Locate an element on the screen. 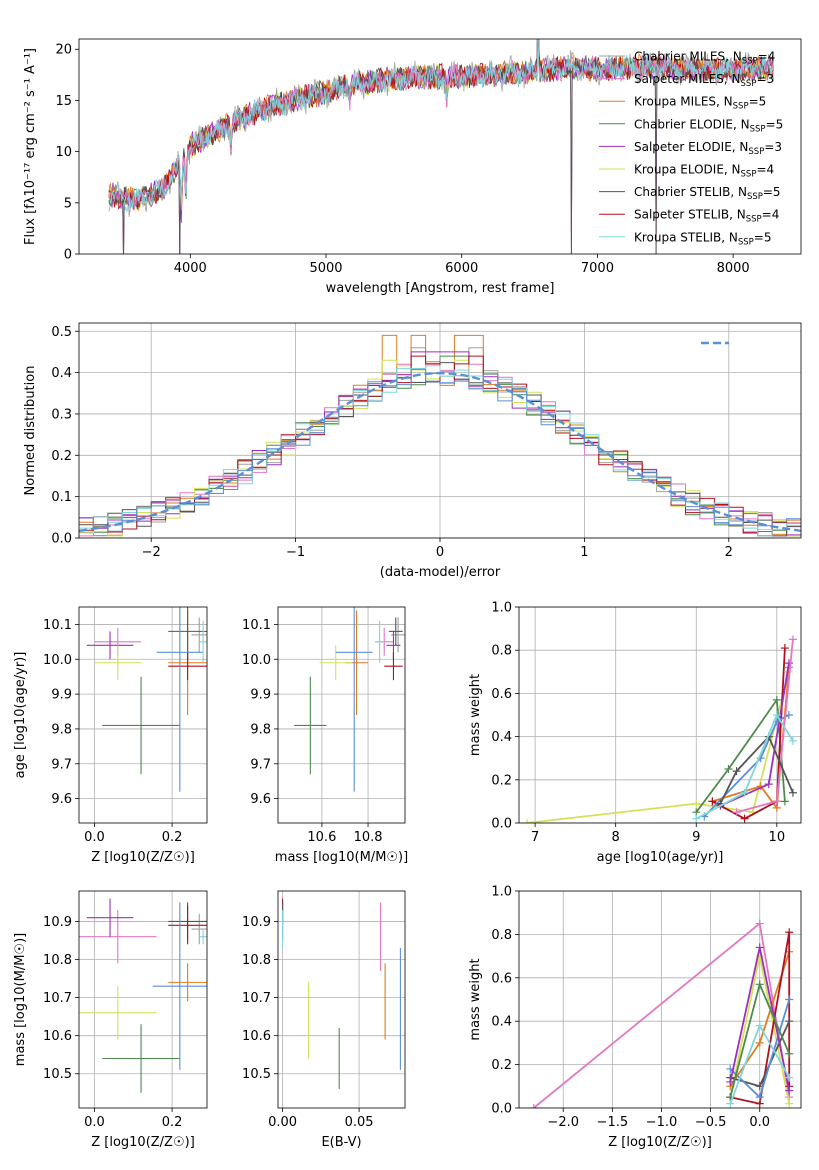 The width and height of the screenshot is (819, 1170). y-tick-label: 5 is located at coordinates (68, 203).